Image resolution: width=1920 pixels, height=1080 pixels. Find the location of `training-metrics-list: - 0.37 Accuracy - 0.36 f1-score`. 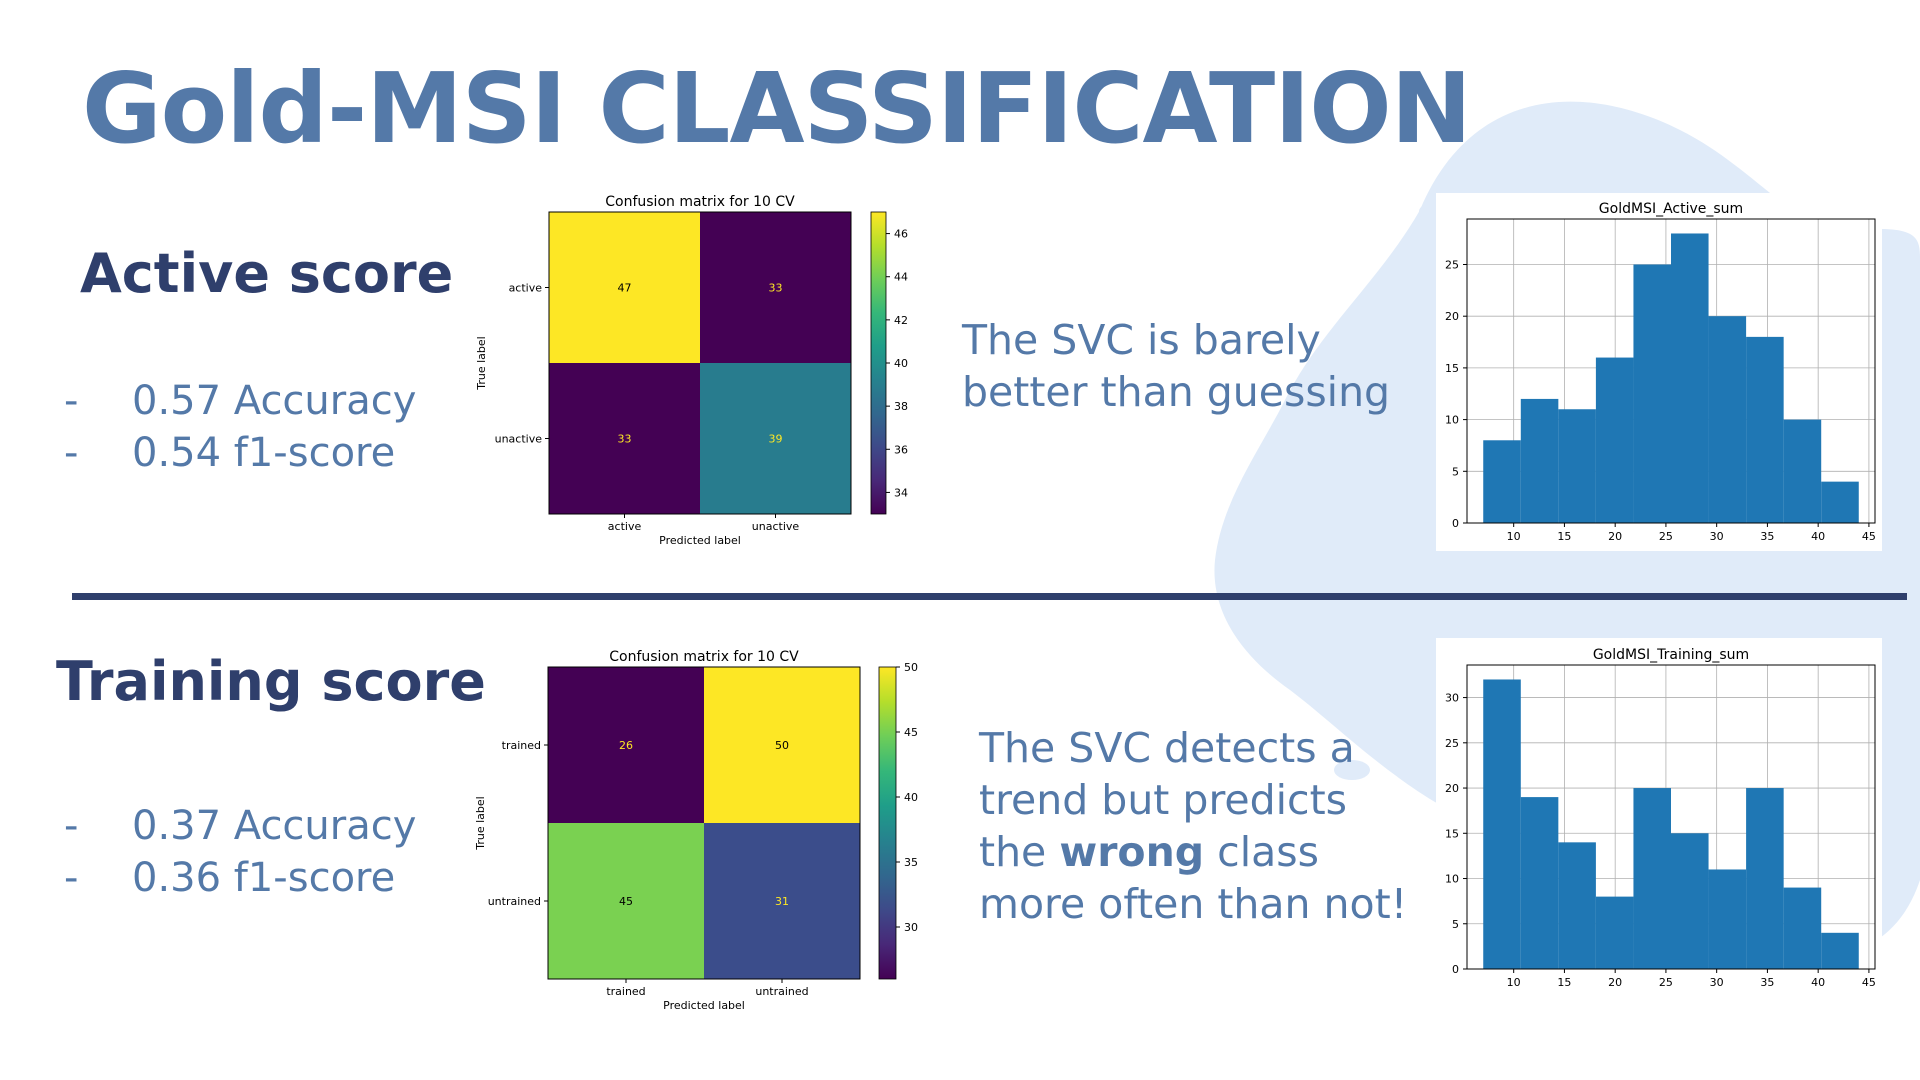

training-metrics-list: - 0.37 Accuracy - 0.36 f1-score is located at coordinates (264, 855).